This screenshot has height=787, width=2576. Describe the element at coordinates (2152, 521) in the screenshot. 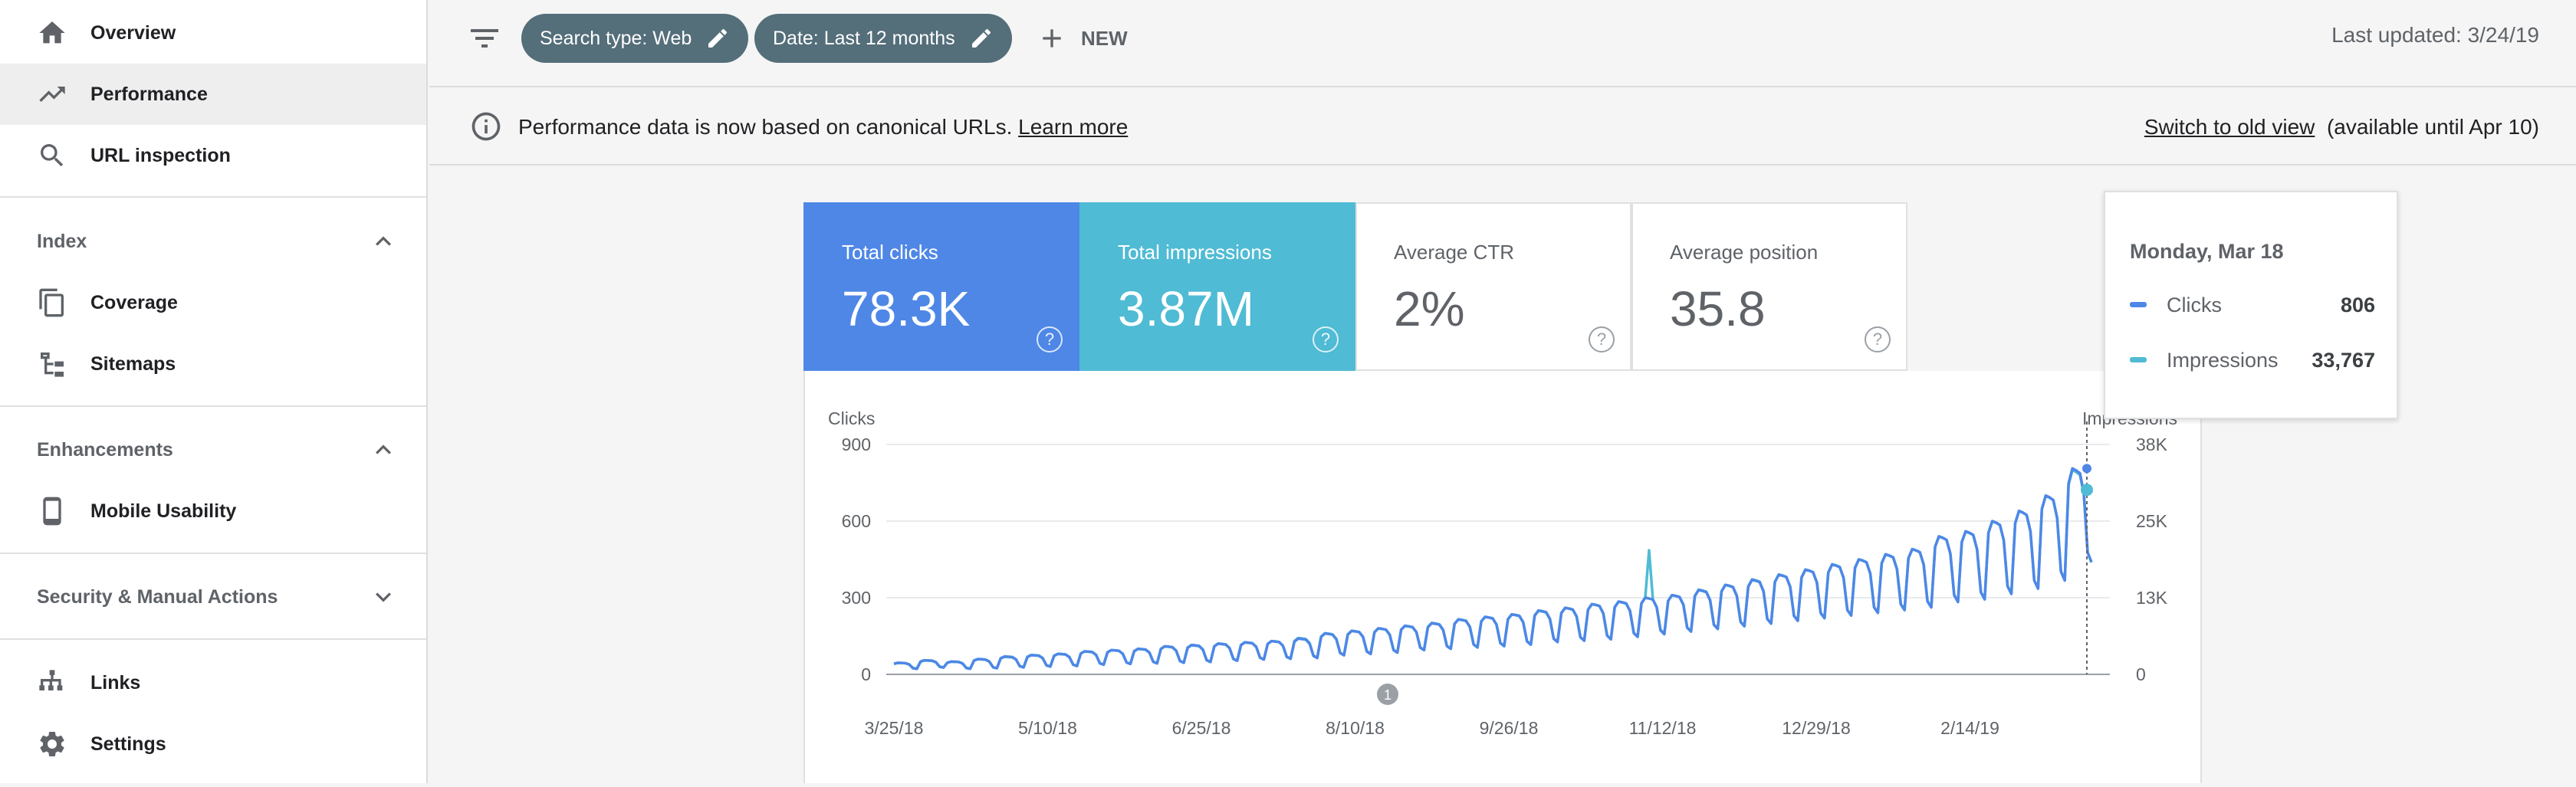

I see `right-tick-label: 25K` at that location.